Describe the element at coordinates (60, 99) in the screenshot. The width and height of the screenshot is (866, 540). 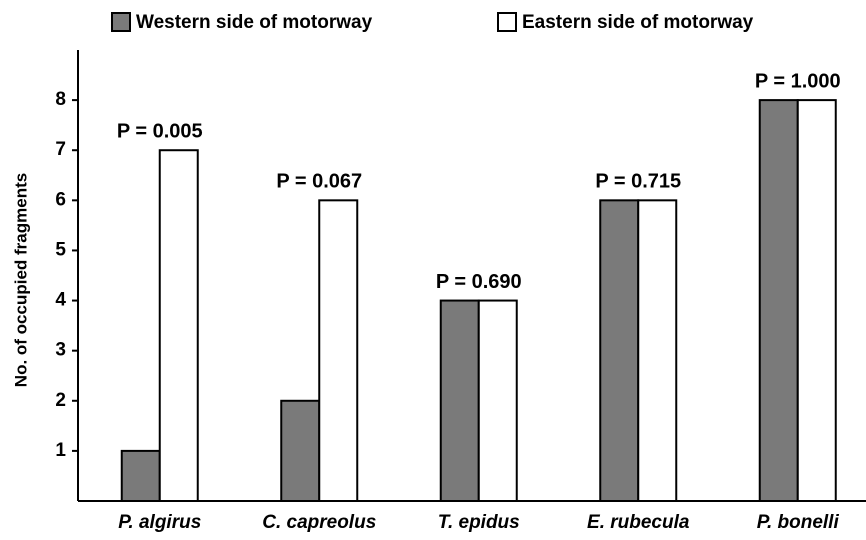
I see `y-tick-label: 8` at that location.